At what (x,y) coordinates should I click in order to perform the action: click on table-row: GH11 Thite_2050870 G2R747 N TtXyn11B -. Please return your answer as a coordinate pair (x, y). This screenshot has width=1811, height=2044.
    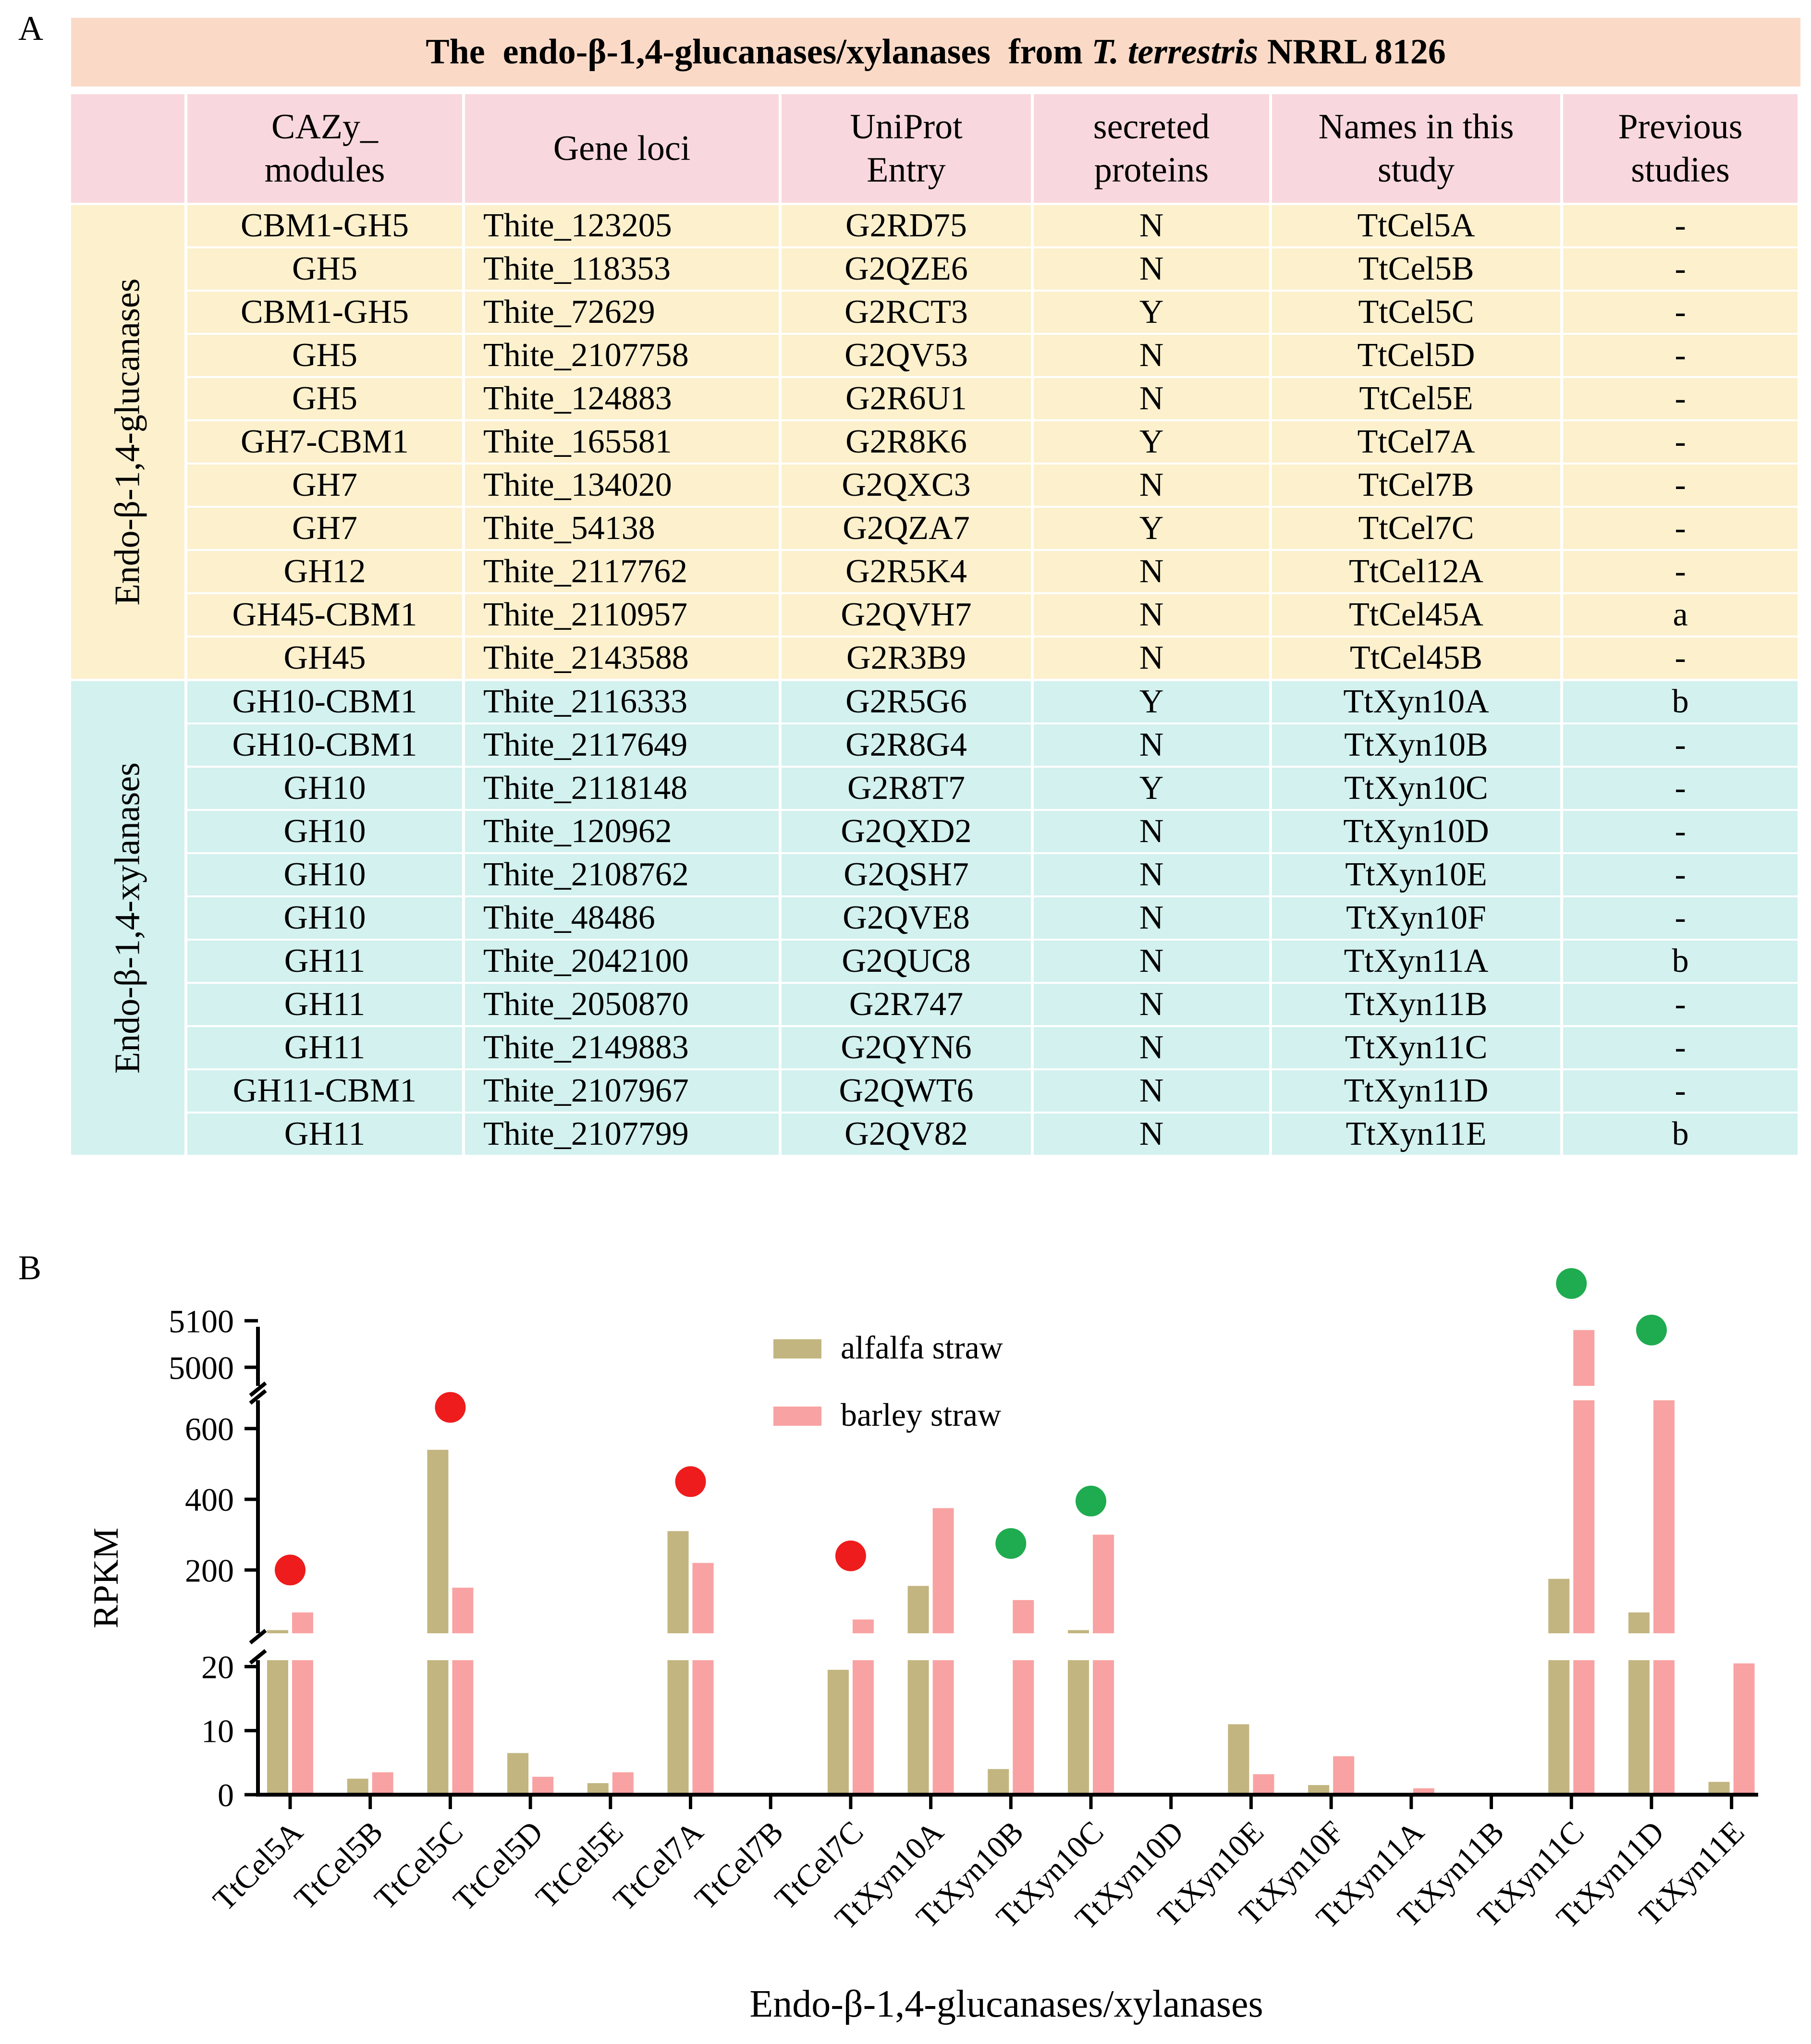
    Looking at the image, I should click on (993, 1004).